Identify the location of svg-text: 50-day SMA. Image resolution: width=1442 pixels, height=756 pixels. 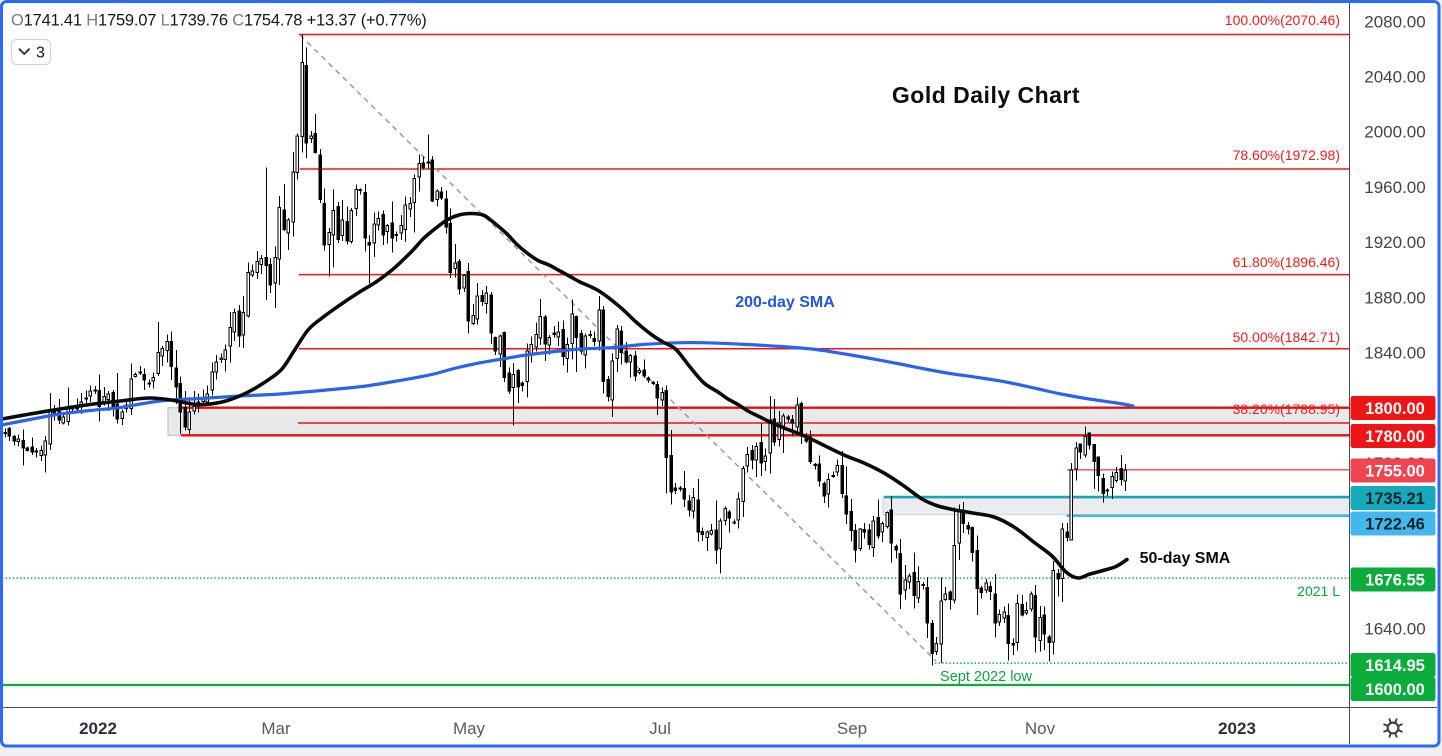
(1185, 558).